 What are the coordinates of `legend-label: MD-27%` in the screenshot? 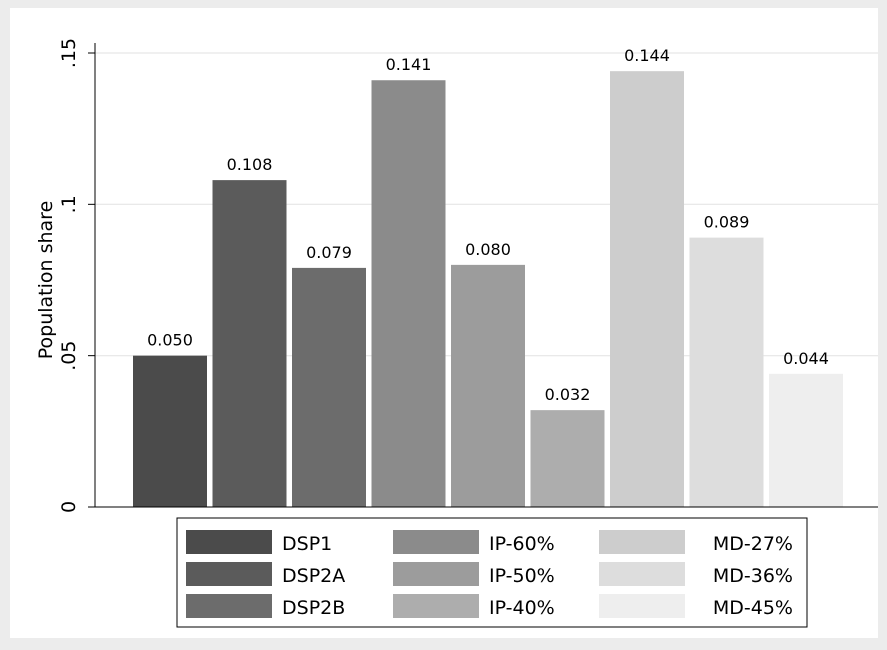 It's located at (753, 544).